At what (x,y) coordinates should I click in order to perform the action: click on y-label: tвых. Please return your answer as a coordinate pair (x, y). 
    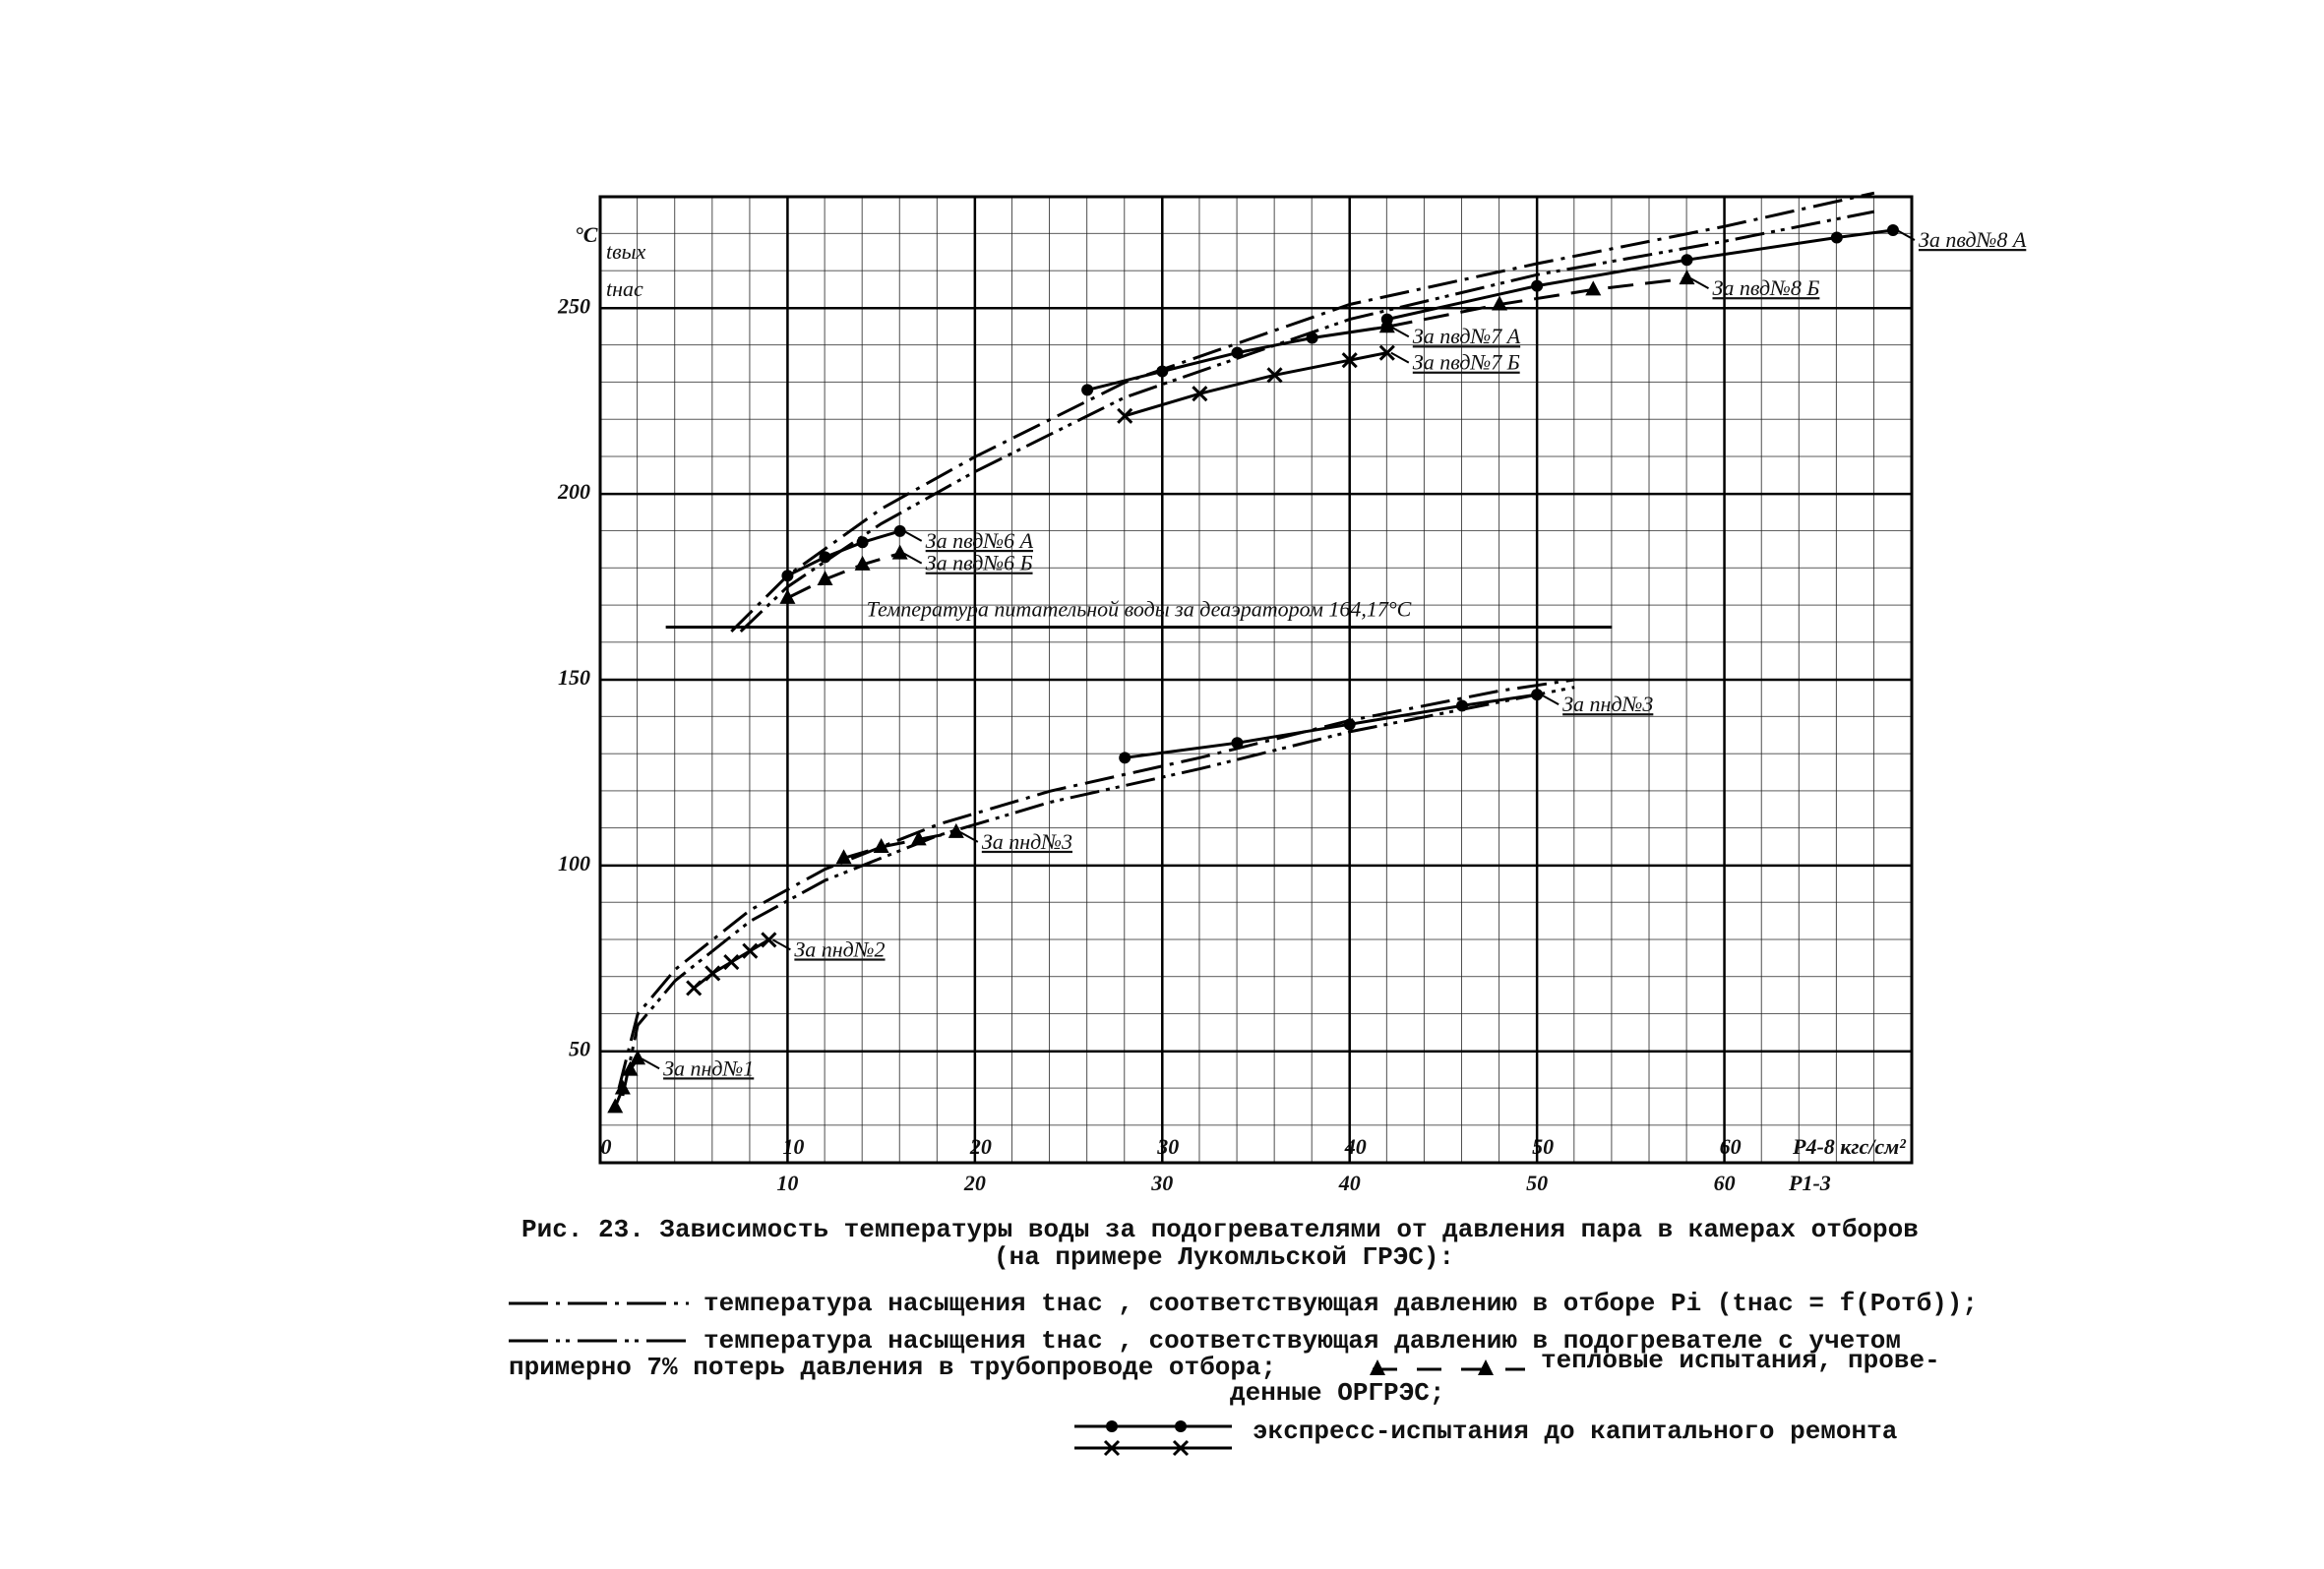
    Looking at the image, I should click on (626, 252).